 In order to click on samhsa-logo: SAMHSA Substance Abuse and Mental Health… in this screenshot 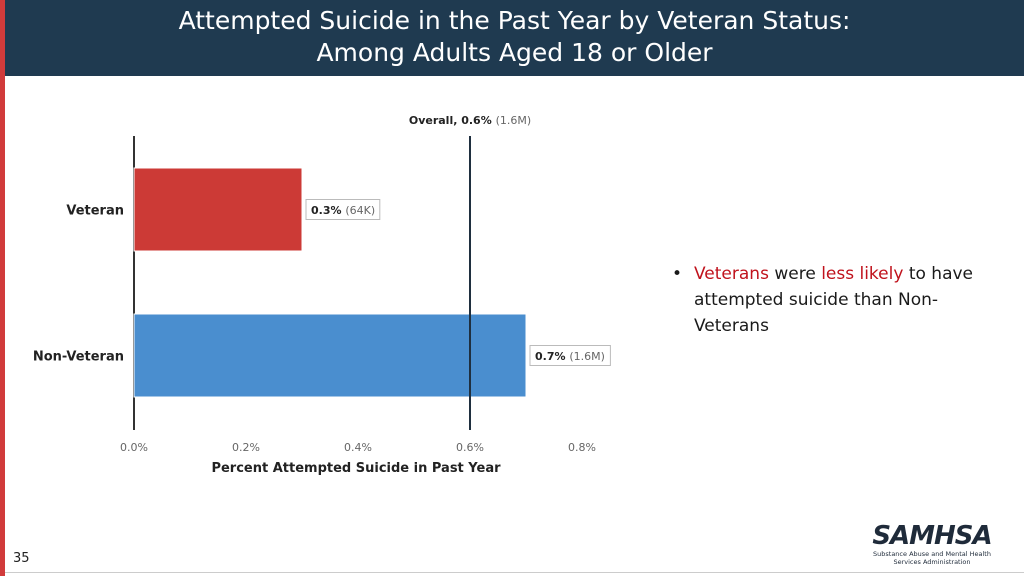, I will do `click(932, 545)`.